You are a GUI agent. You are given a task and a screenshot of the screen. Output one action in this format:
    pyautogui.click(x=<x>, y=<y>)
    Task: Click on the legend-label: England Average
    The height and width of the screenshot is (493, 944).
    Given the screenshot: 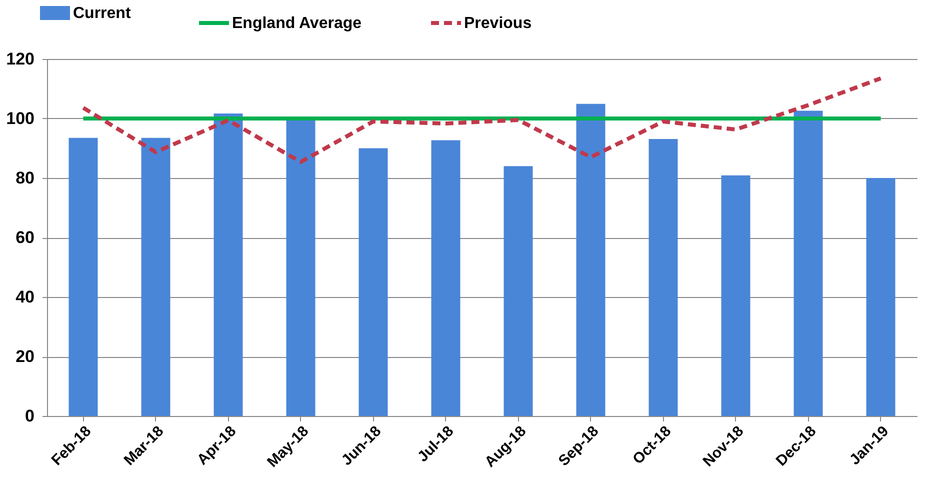 What is the action you would take?
    pyautogui.click(x=297, y=23)
    